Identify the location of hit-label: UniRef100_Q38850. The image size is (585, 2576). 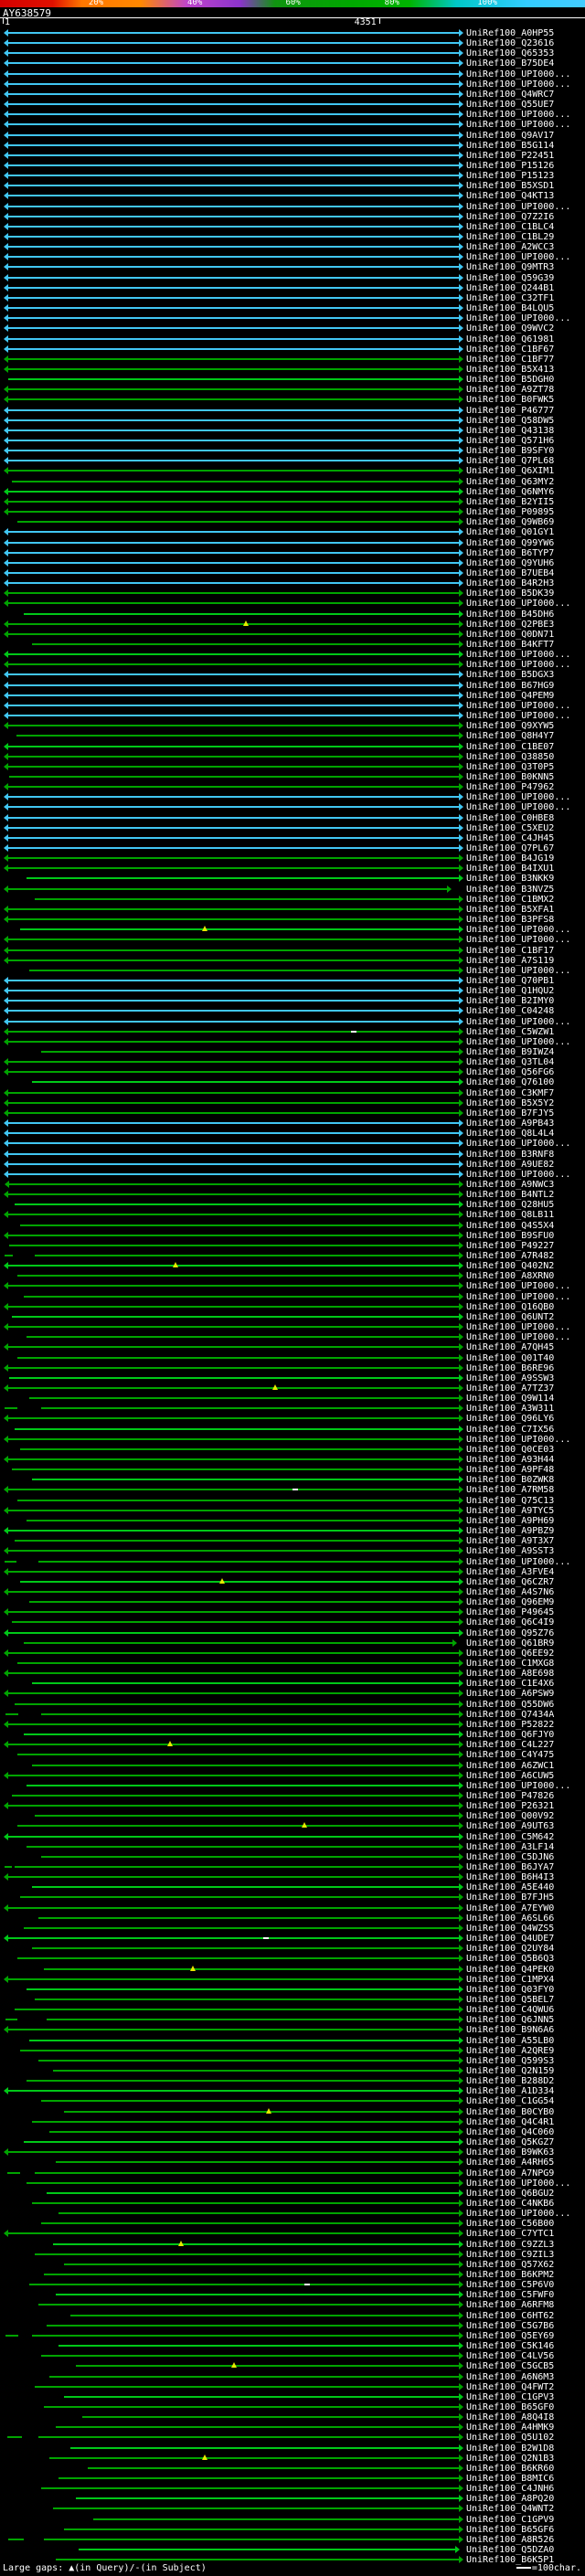
(511, 756).